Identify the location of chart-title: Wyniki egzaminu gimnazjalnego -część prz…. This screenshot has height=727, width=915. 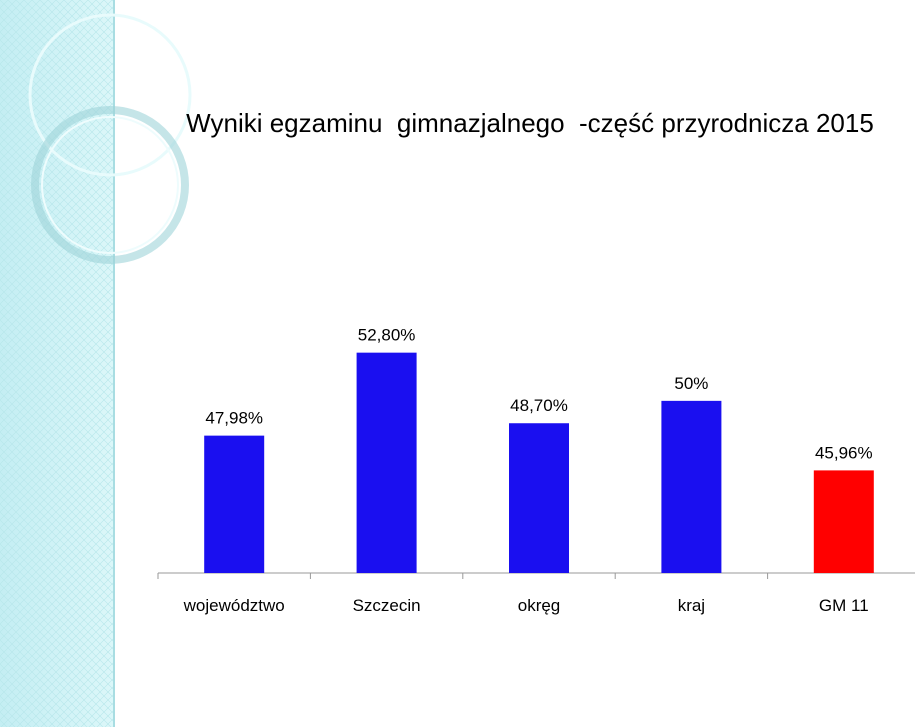
(530, 123).